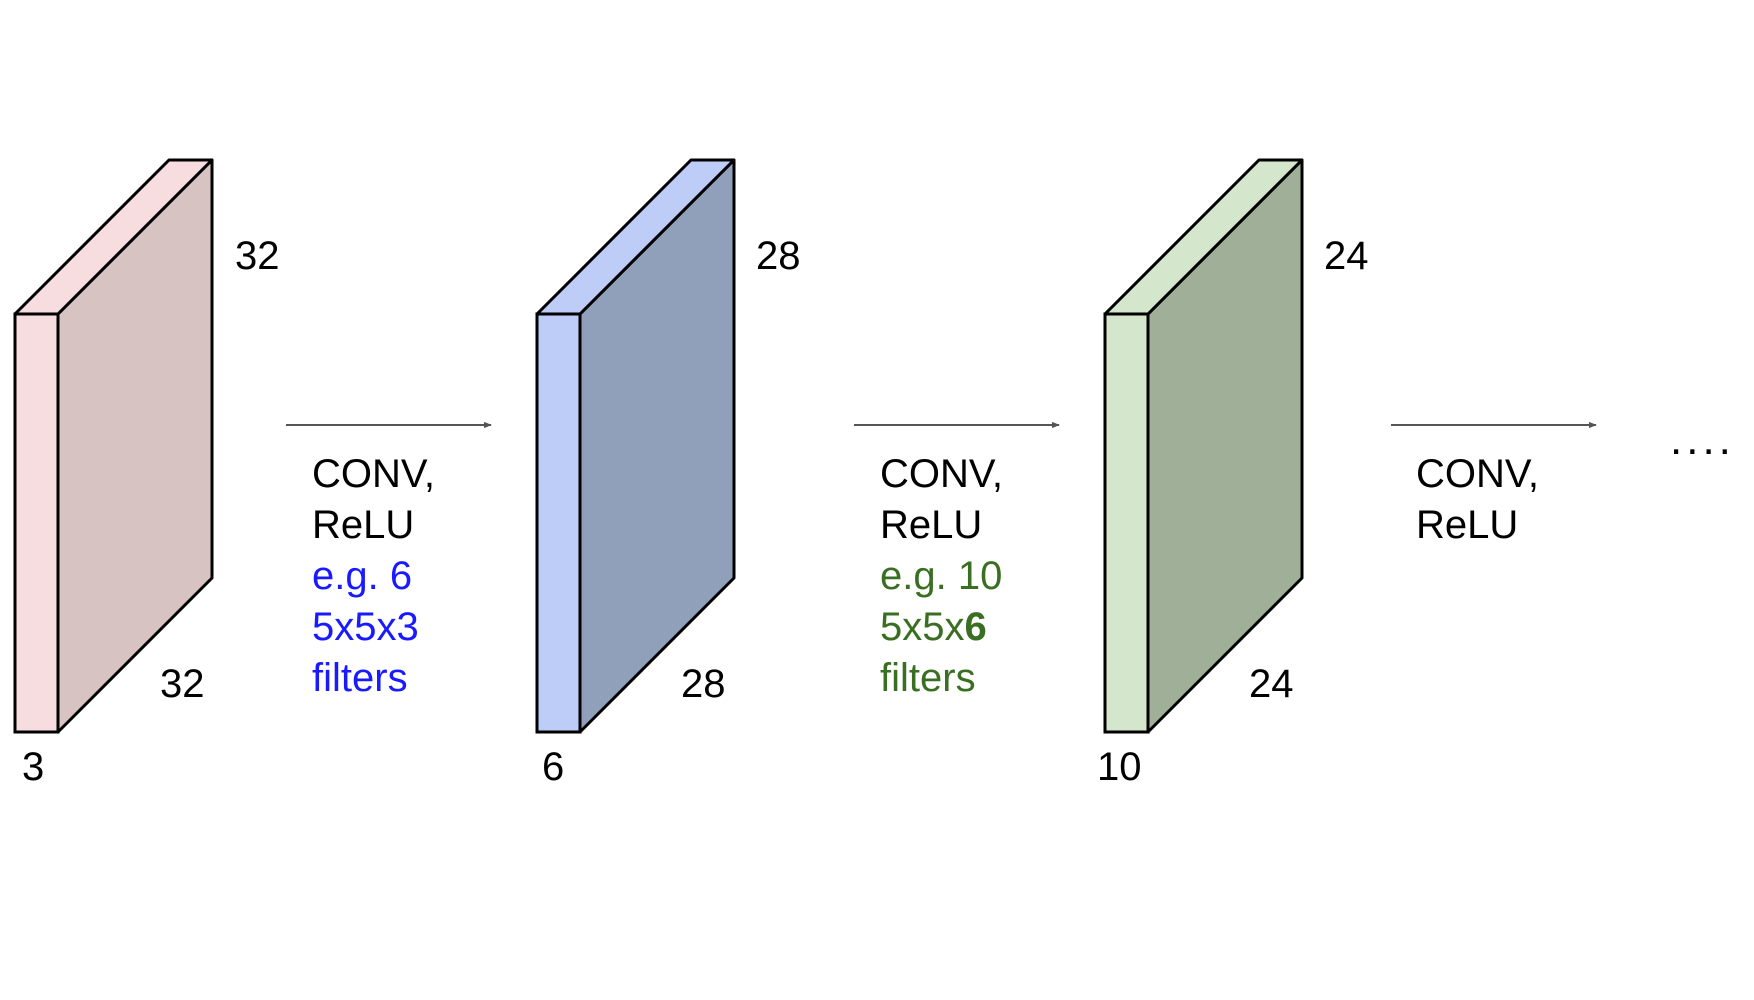  What do you see at coordinates (257, 256) in the screenshot?
I see `volume-input-height-label: 32` at bounding box center [257, 256].